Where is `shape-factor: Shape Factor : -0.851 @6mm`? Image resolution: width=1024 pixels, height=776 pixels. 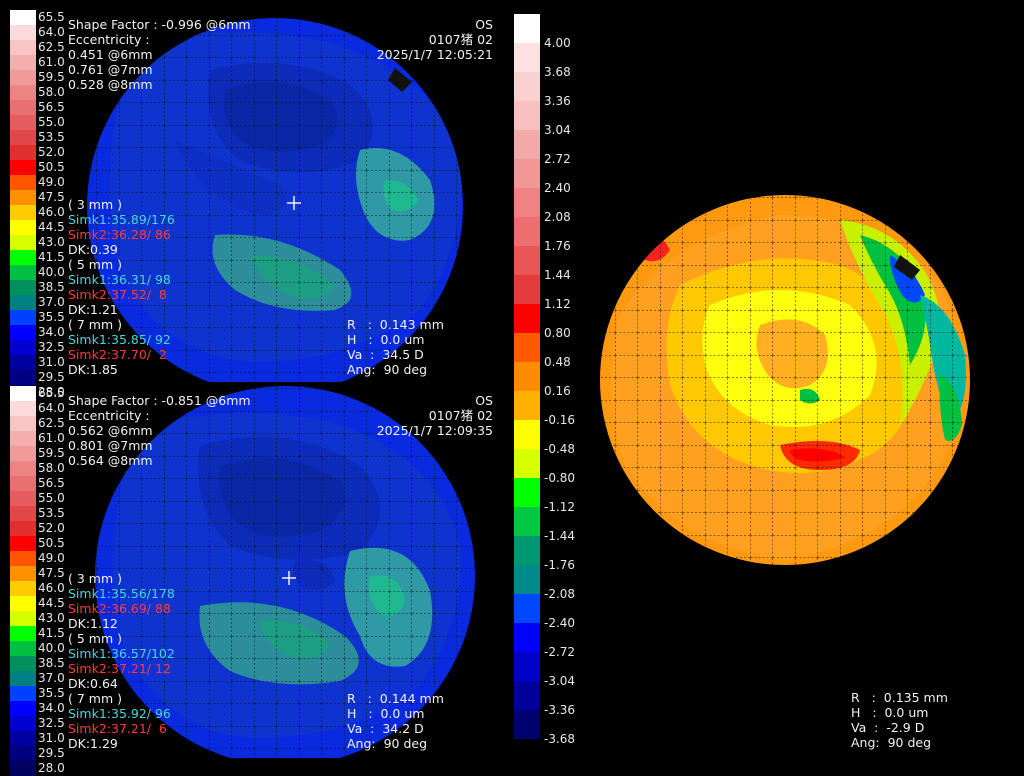 shape-factor: Shape Factor : -0.851 @6mm is located at coordinates (159, 400).